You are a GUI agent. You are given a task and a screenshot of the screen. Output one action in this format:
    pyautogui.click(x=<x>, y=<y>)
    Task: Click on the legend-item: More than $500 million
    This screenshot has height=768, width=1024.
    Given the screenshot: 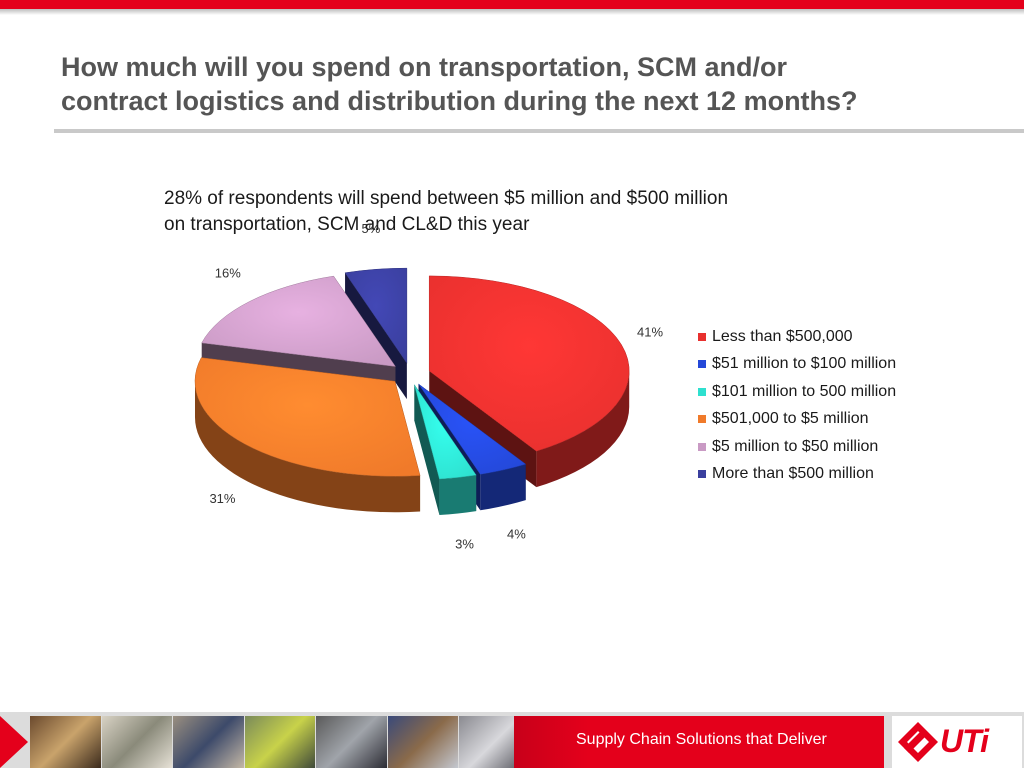 What is the action you would take?
    pyautogui.click(x=797, y=475)
    